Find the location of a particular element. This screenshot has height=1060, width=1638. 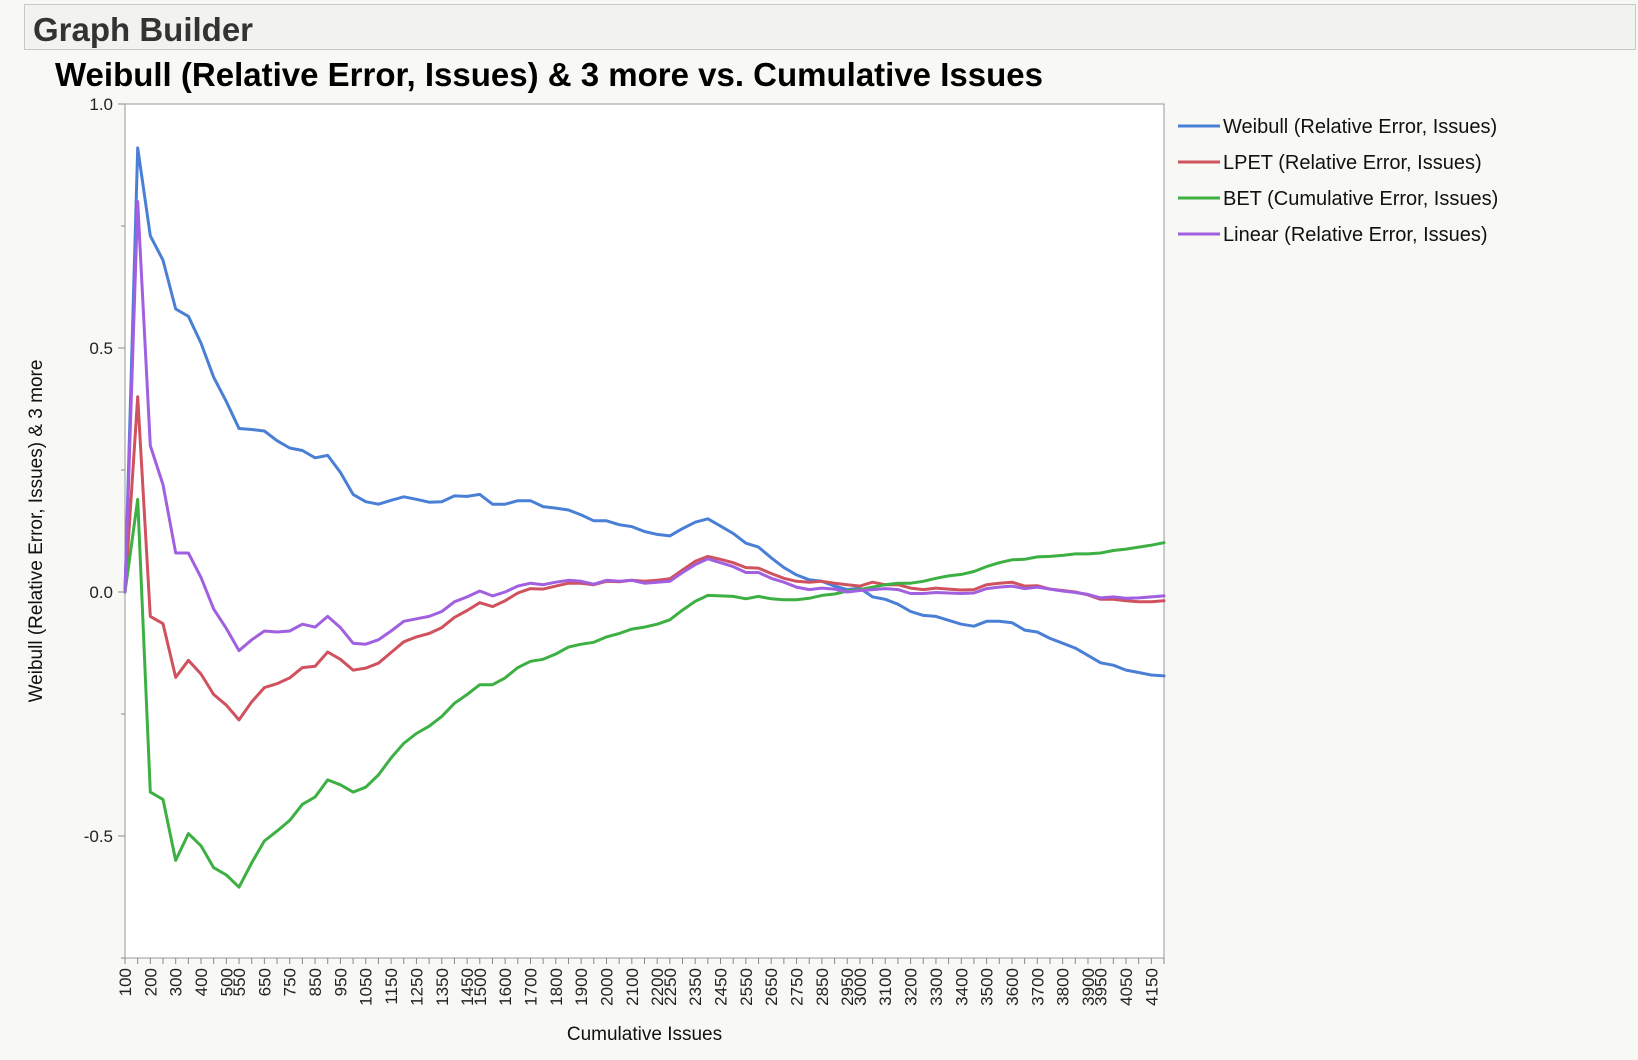

x-tick-label: 1450 is located at coordinates (467, 987).